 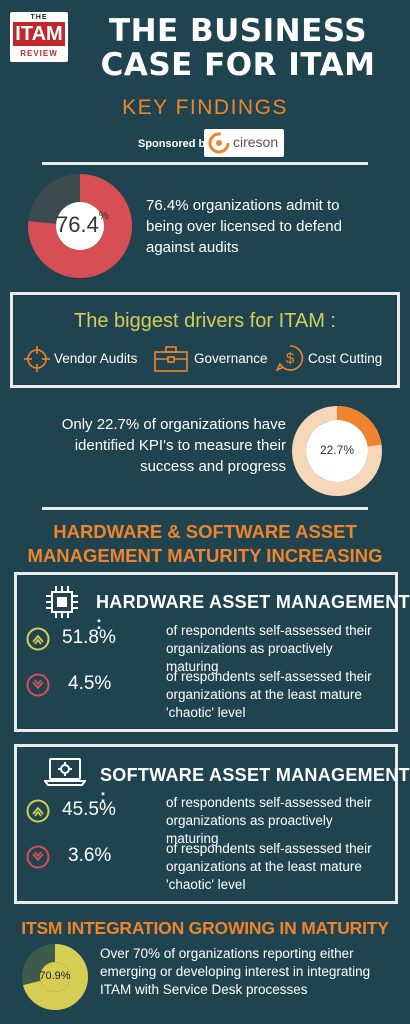 I want to click on stat-value: 45.5%, so click(x=89, y=809).